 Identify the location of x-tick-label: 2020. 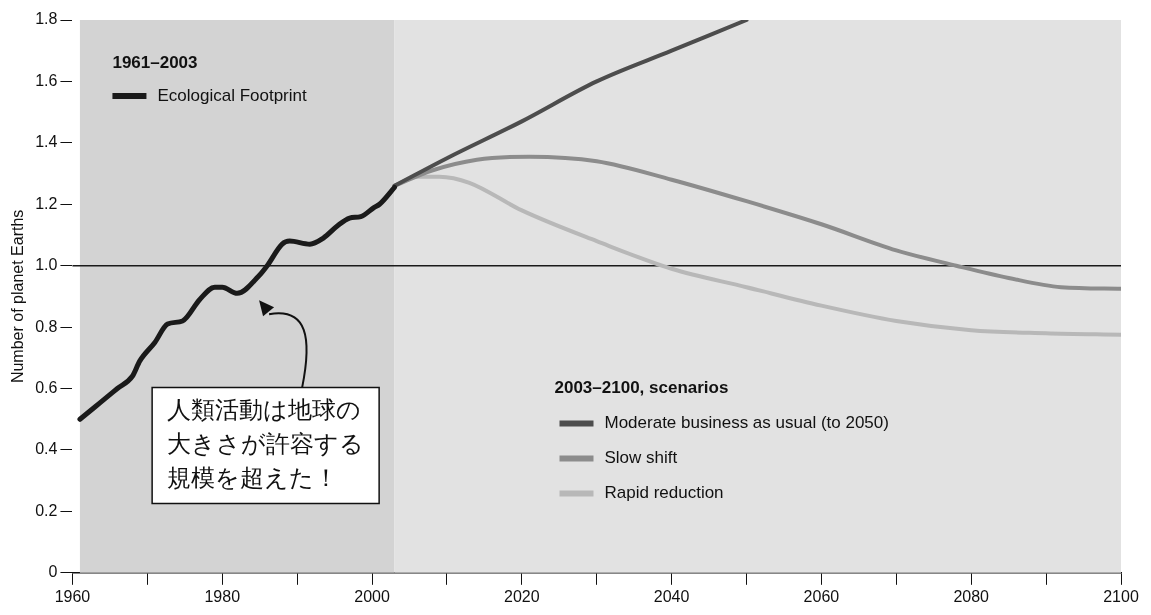
(522, 596).